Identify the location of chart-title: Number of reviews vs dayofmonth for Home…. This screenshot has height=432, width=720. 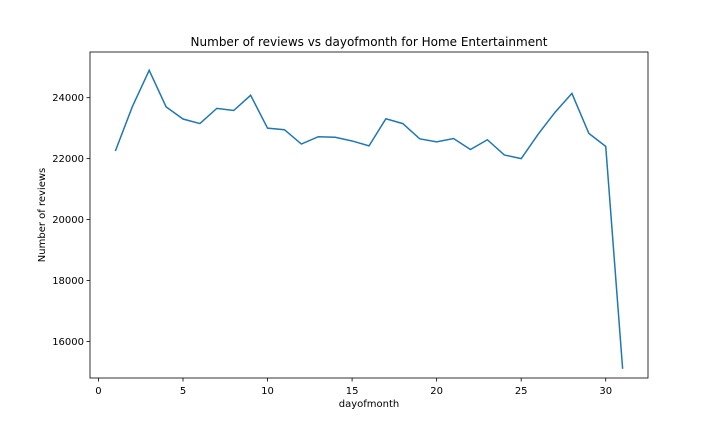
(369, 42).